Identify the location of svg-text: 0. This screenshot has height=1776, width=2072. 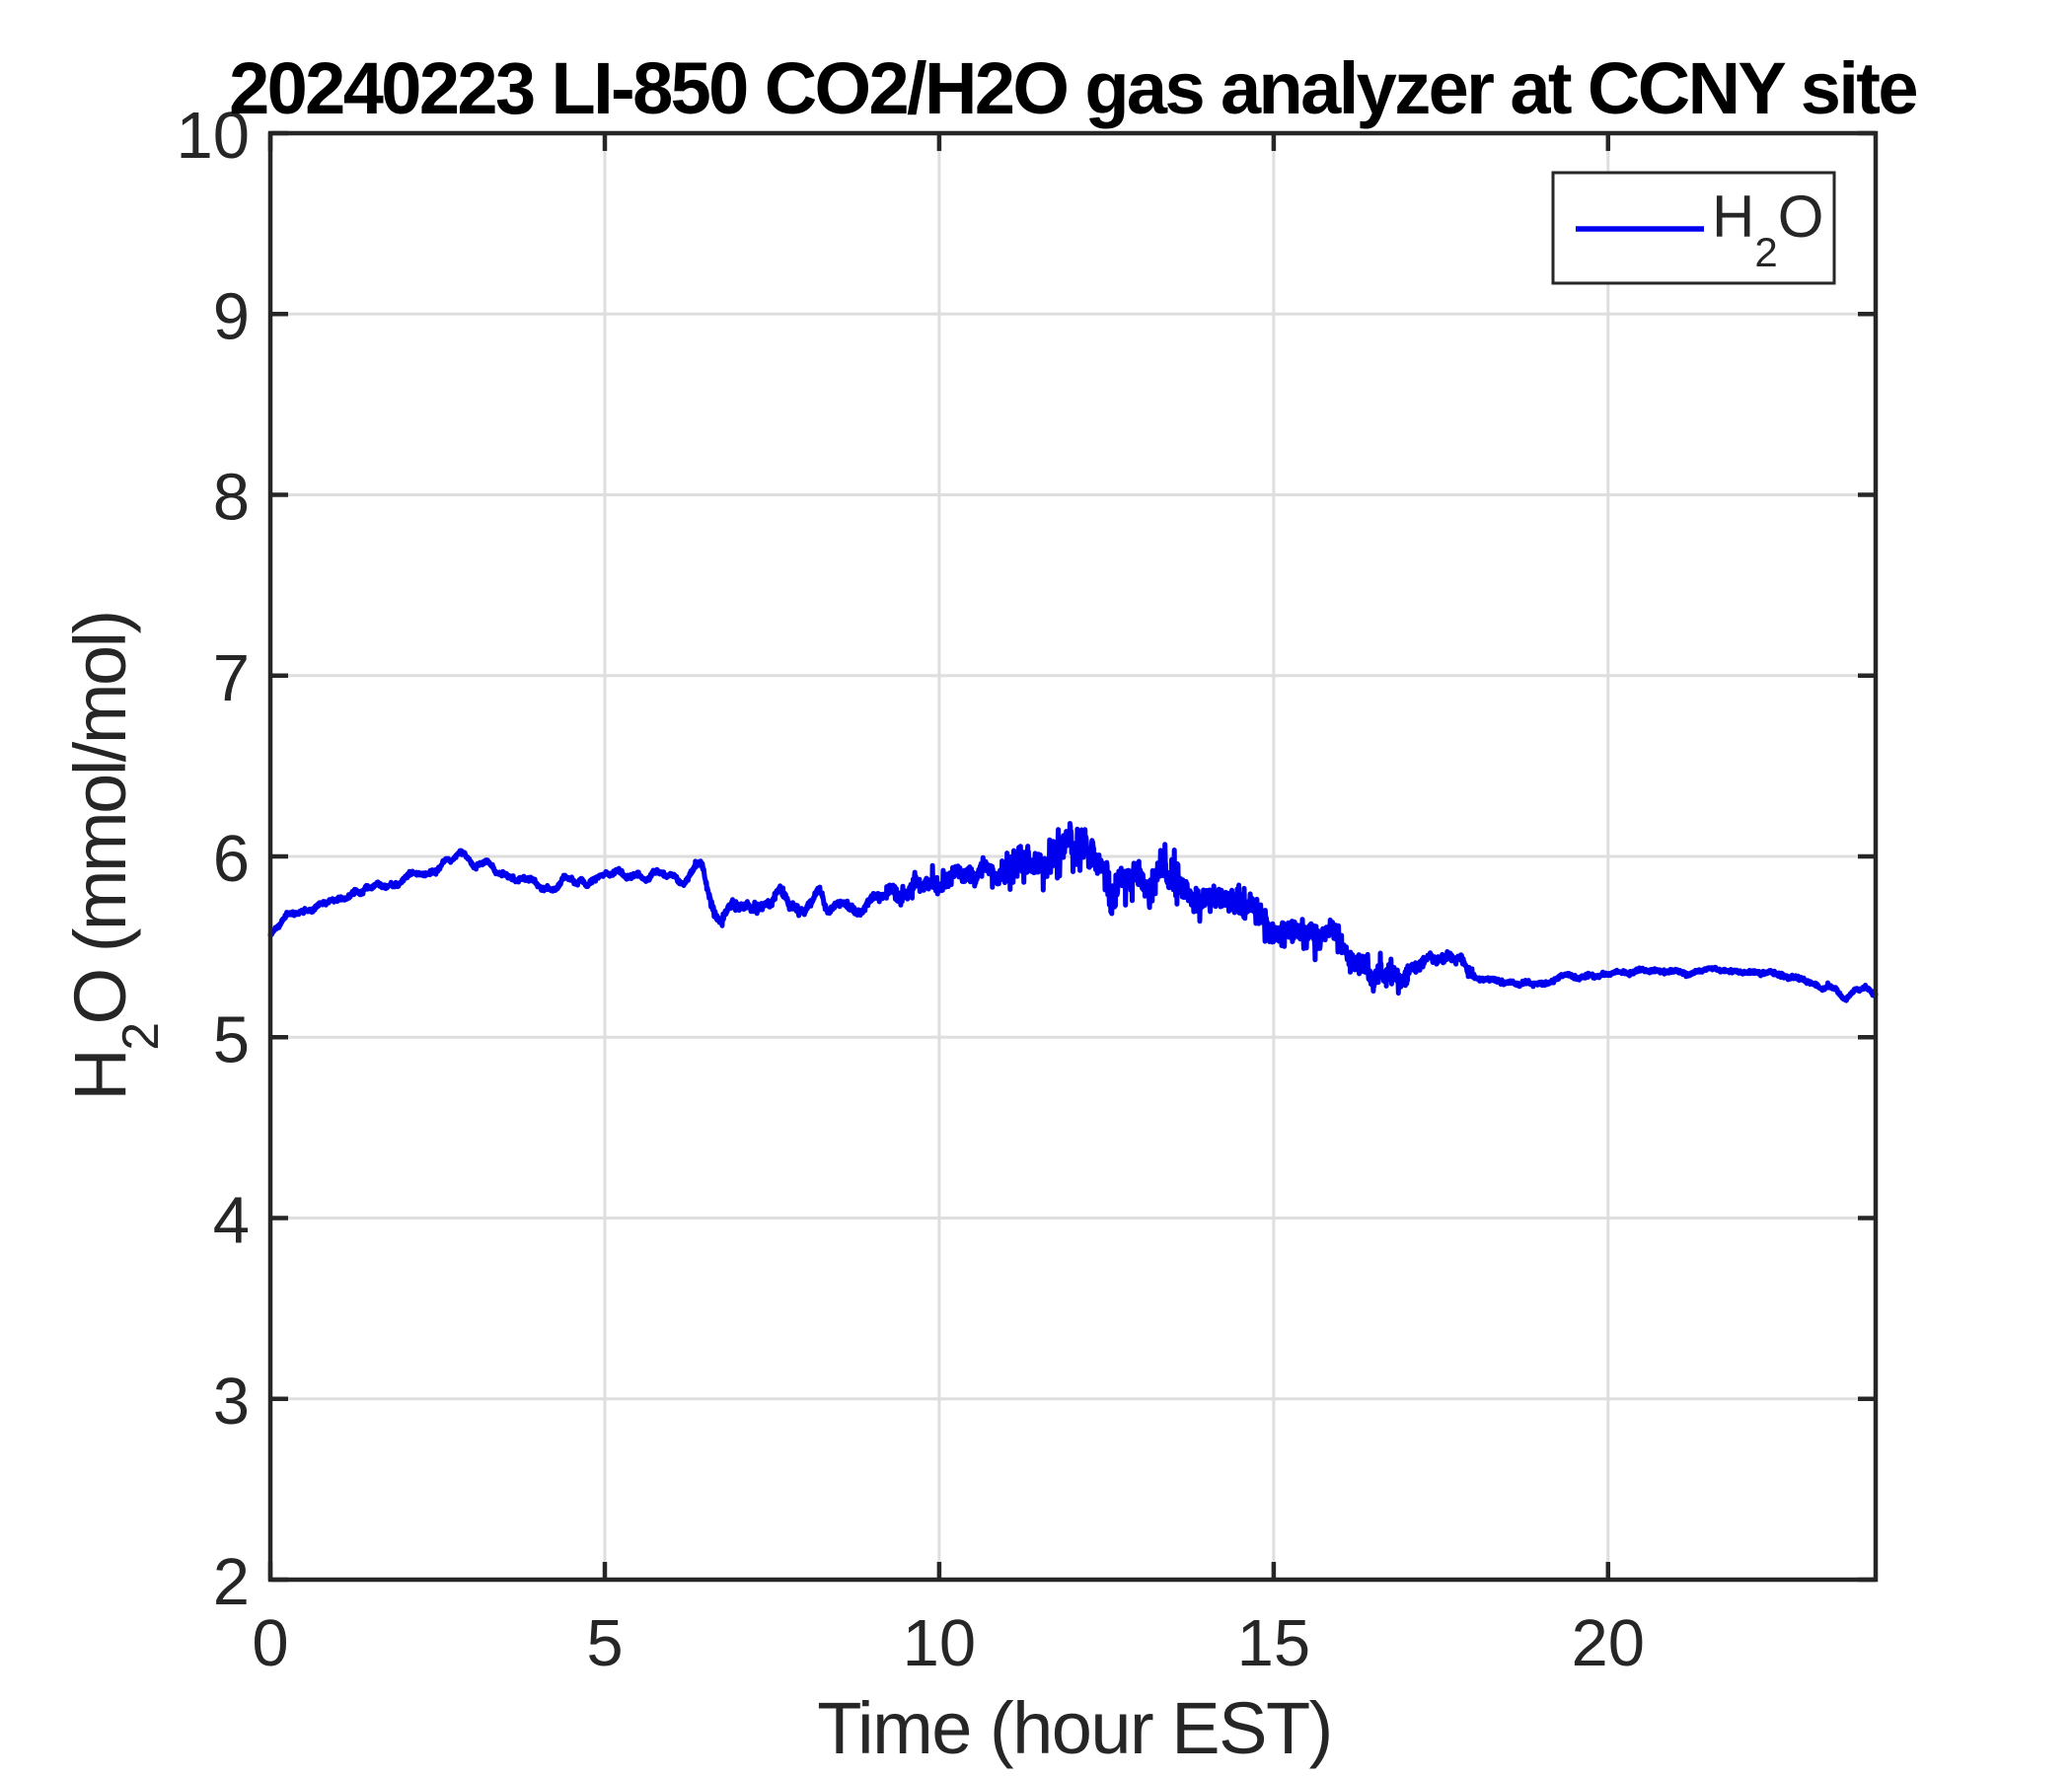
(270, 1643).